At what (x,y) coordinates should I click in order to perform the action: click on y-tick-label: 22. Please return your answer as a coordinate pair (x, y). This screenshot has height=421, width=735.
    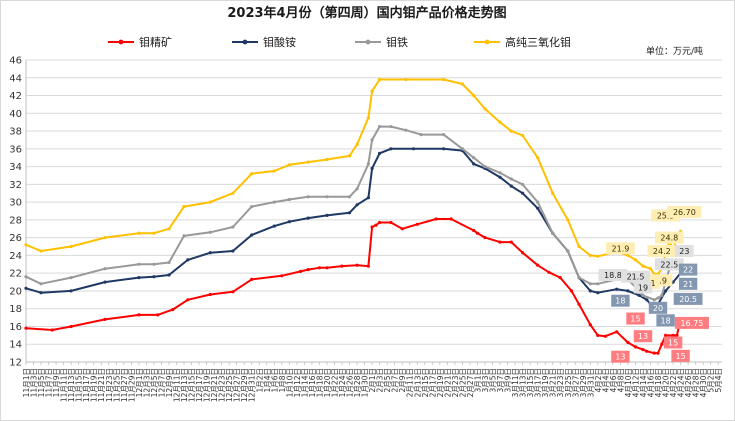
    Looking at the image, I should click on (15, 274).